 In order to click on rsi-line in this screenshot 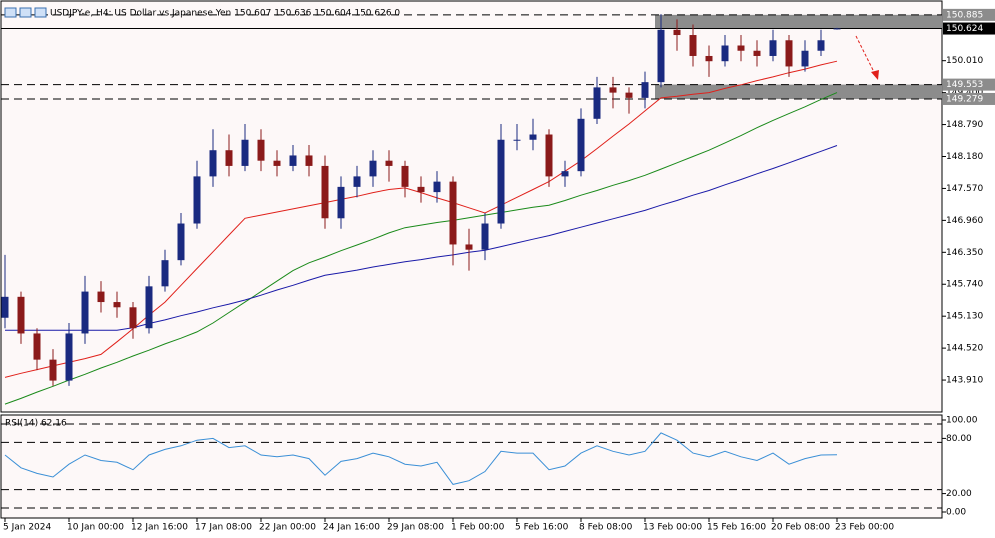, I will do `click(421, 458)`.